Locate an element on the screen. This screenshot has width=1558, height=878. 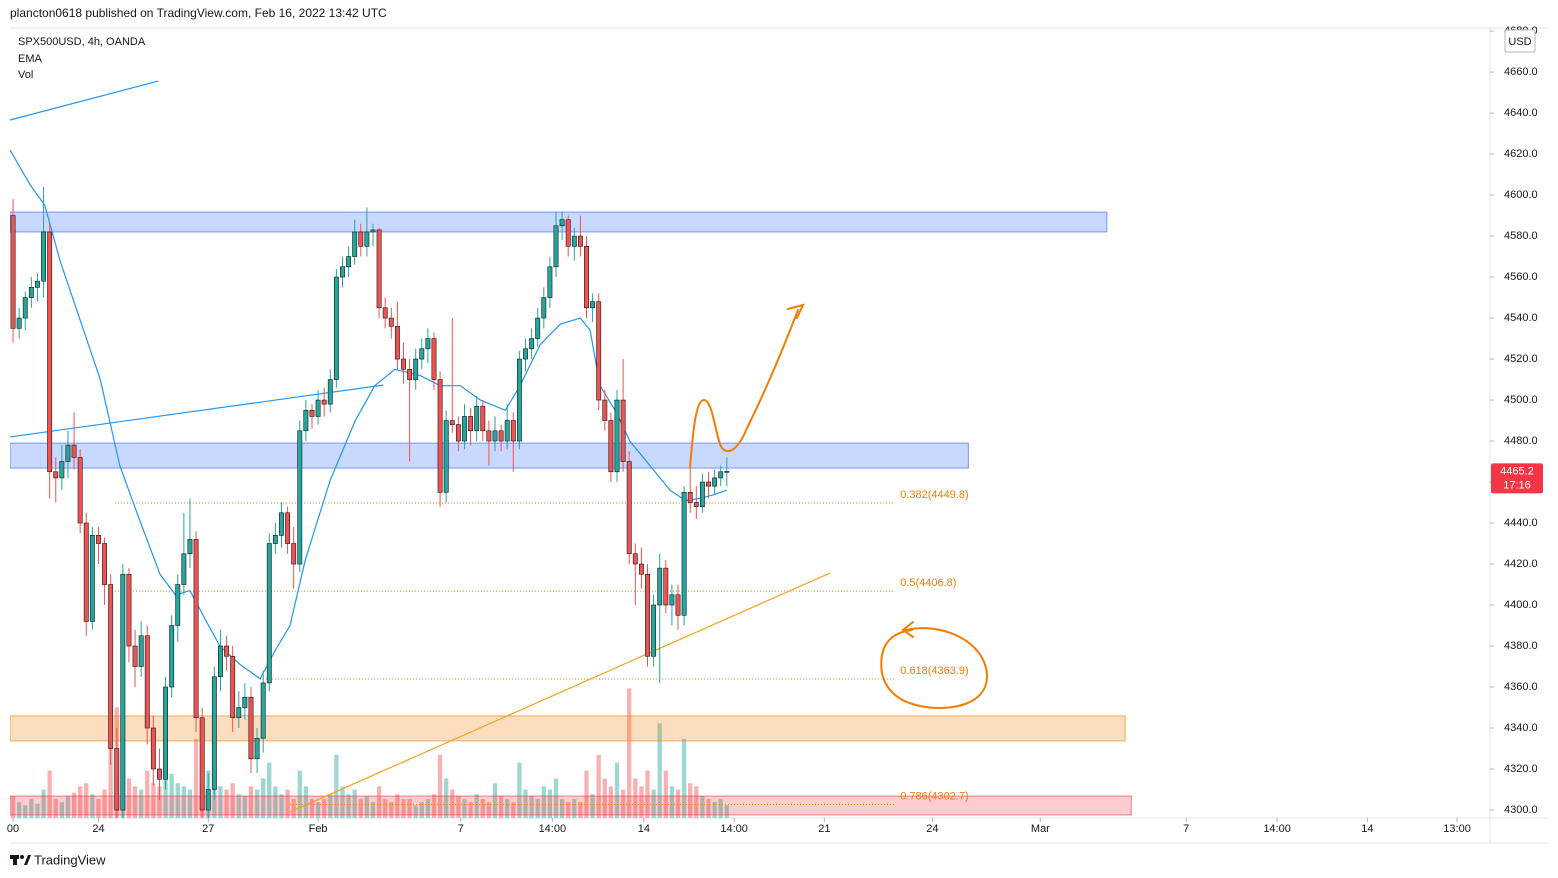
arrow-head is located at coordinates (796, 311).